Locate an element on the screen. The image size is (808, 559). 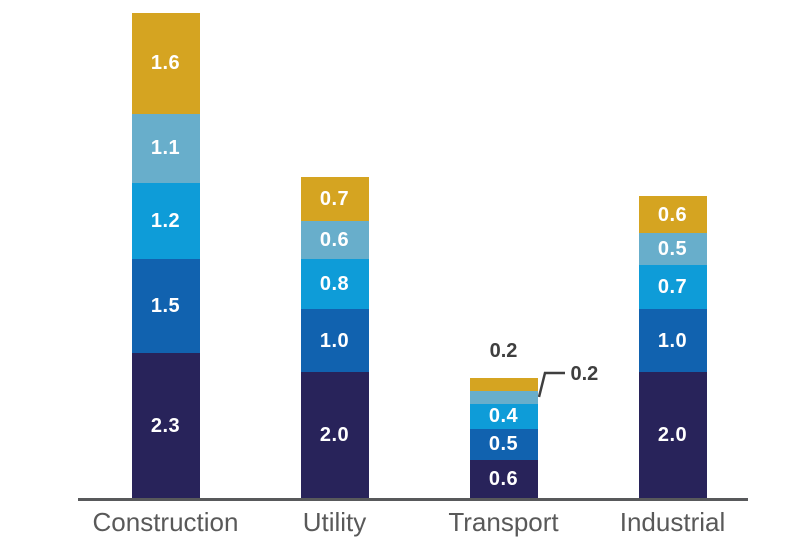
bar-segment-layer-1-bottom: 0.6 is located at coordinates (503, 479).